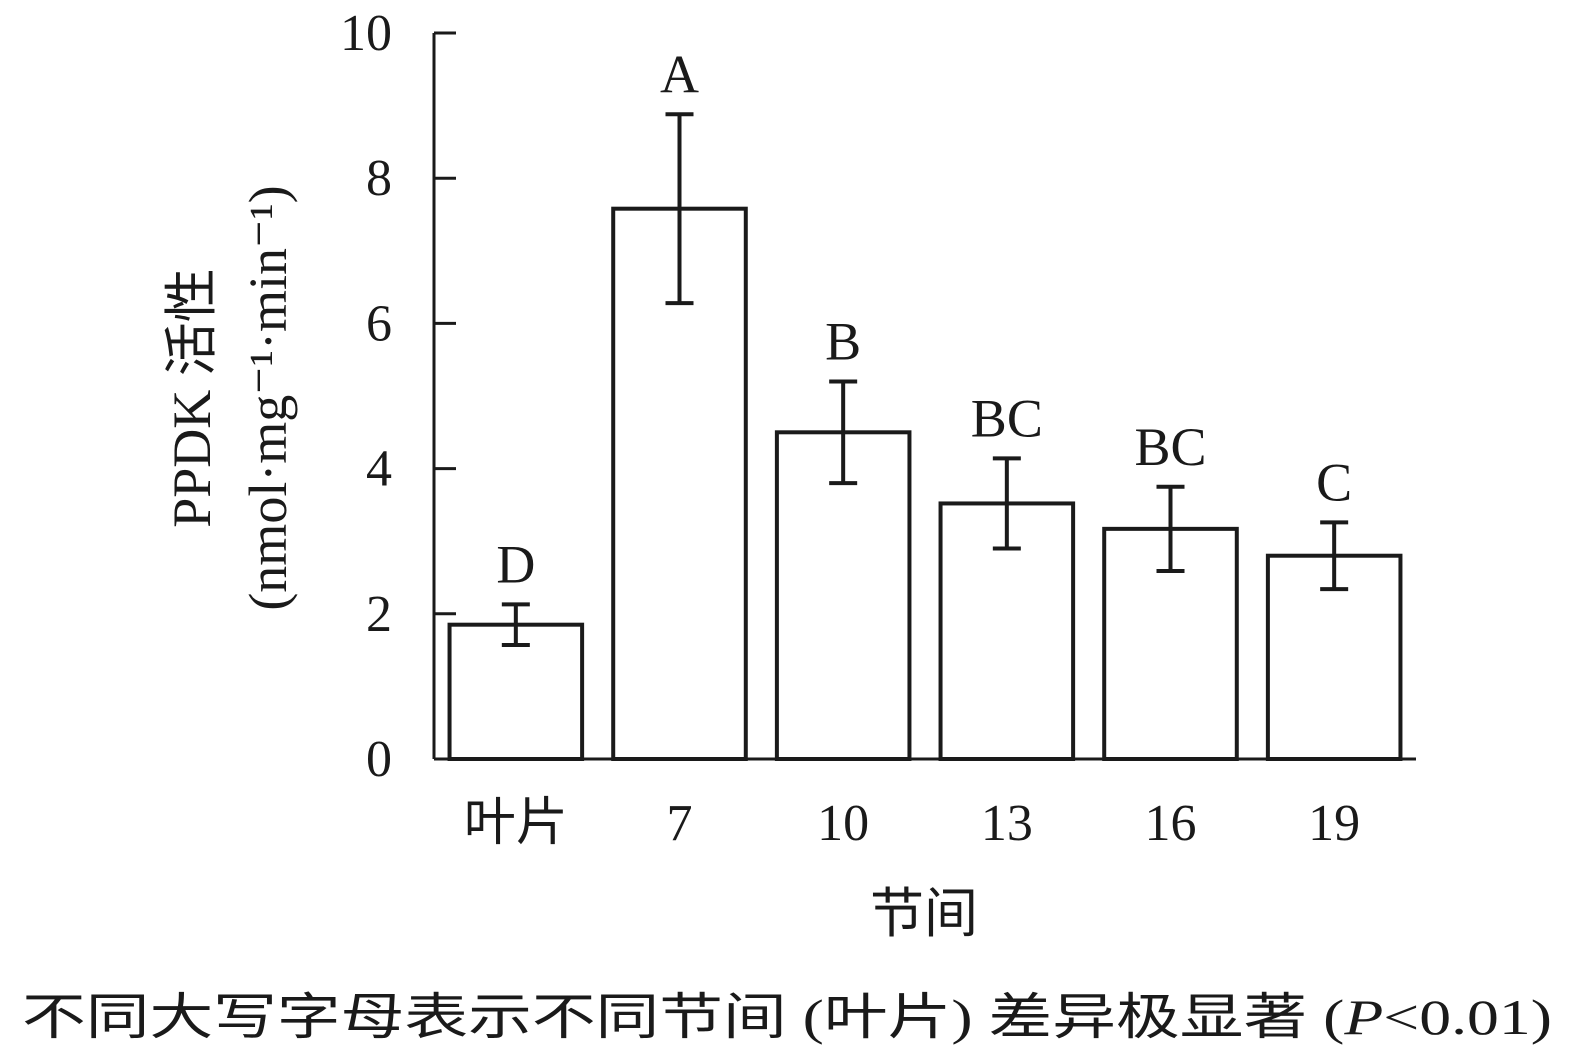 This screenshot has height=1058, width=1575. I want to click on x-category-label: 19, so click(1334, 823).